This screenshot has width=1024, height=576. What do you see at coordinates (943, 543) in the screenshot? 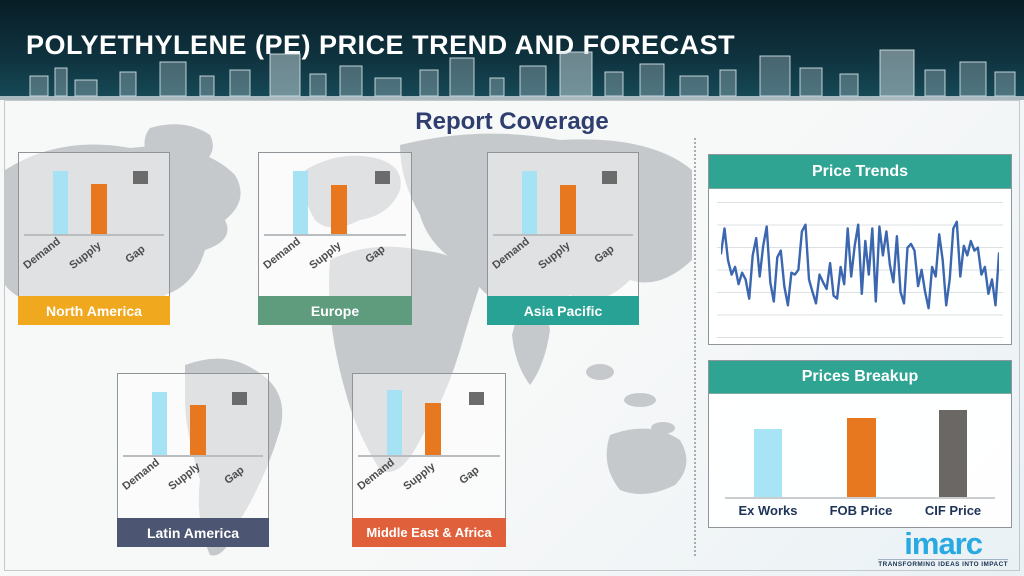
I see `imarc-wordmark: imarc` at bounding box center [943, 543].